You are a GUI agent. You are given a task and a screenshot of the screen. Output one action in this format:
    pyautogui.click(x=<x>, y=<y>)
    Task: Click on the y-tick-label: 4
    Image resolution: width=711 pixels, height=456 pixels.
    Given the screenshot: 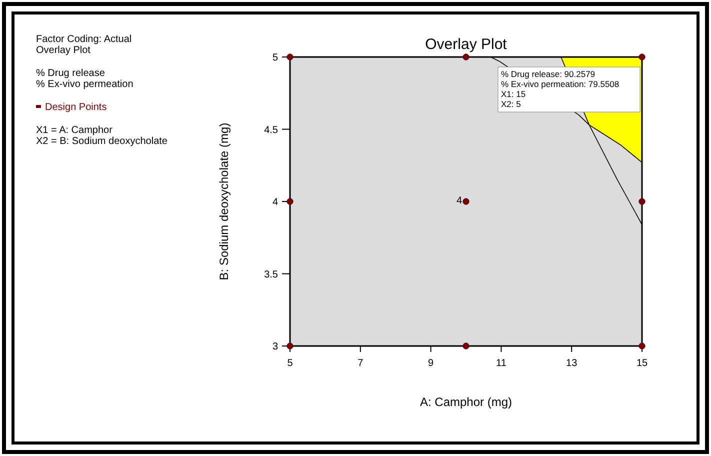 What is the action you would take?
    pyautogui.click(x=275, y=202)
    